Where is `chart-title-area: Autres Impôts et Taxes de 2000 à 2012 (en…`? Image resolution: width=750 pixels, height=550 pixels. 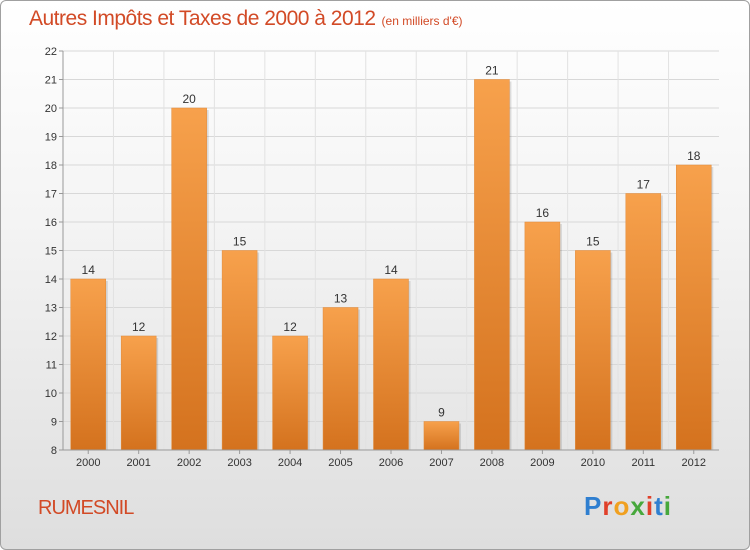
chart-title-area: Autres Impôts et Taxes de 2000 à 2012 (en… is located at coordinates (246, 19).